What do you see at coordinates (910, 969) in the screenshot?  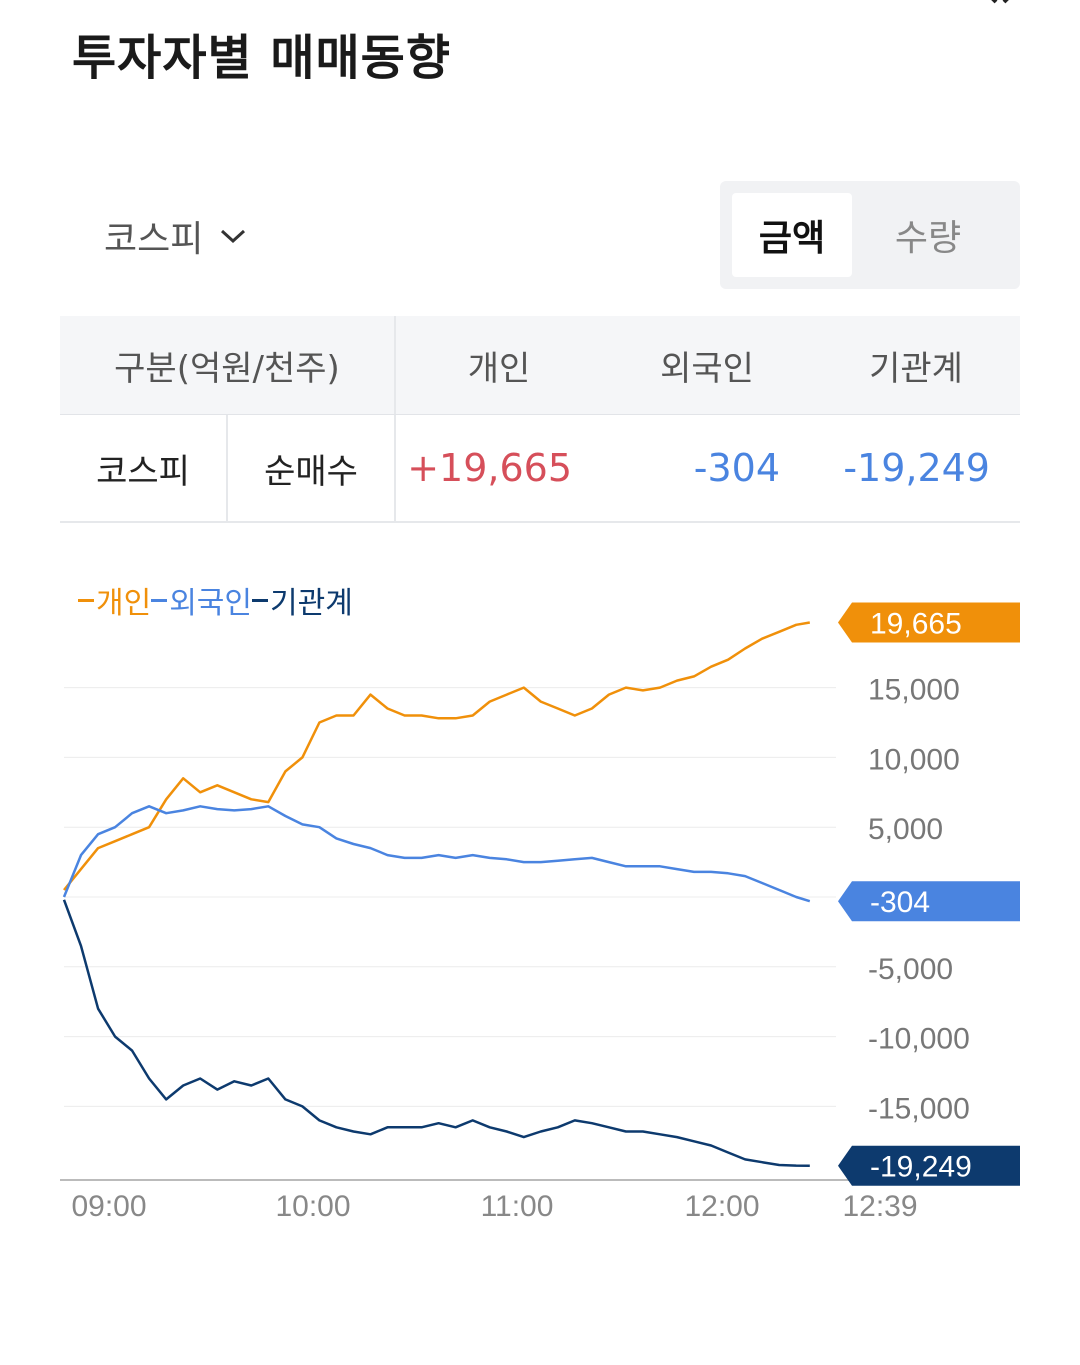 I see `y-tick-label: -5,000` at bounding box center [910, 969].